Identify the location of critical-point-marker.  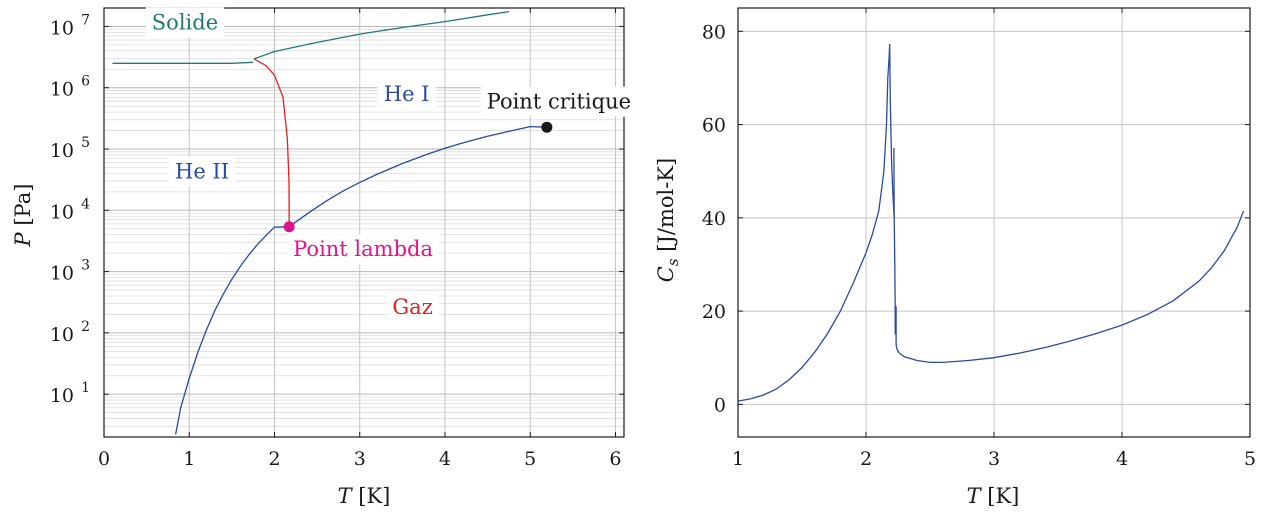
(547, 127).